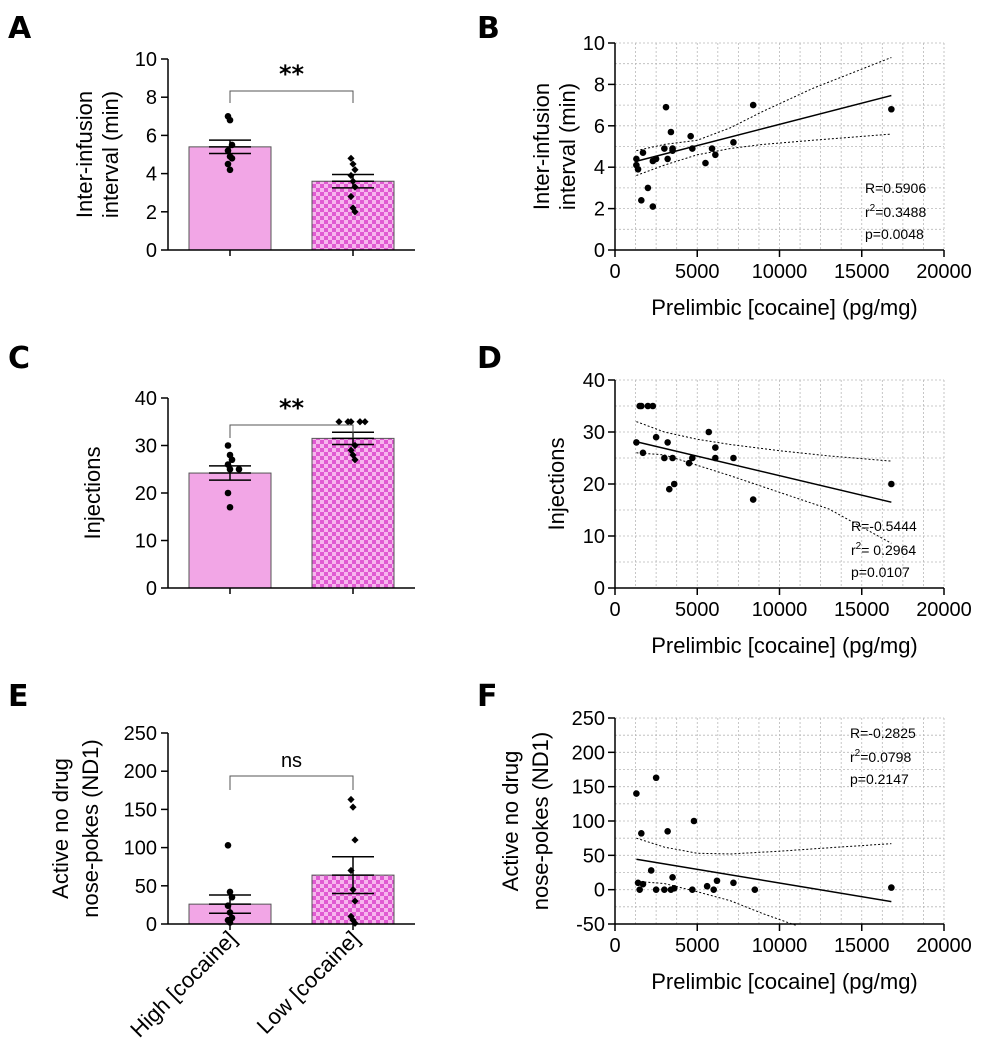  I want to click on stat-r: R=0.5906, so click(895, 188).